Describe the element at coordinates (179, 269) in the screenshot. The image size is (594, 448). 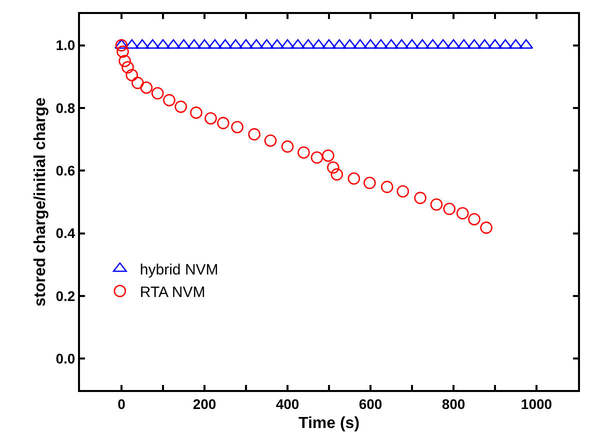
I see `legend-label: hybrid NVM` at that location.